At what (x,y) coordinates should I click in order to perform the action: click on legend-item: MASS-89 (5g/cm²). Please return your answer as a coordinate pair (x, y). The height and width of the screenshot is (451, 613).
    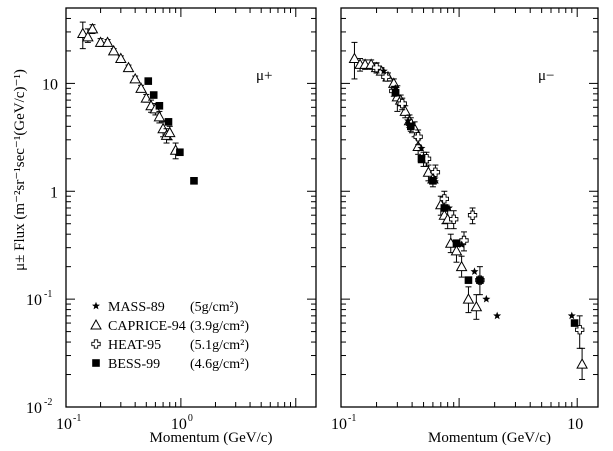
    Looking at the image, I should click on (165, 307).